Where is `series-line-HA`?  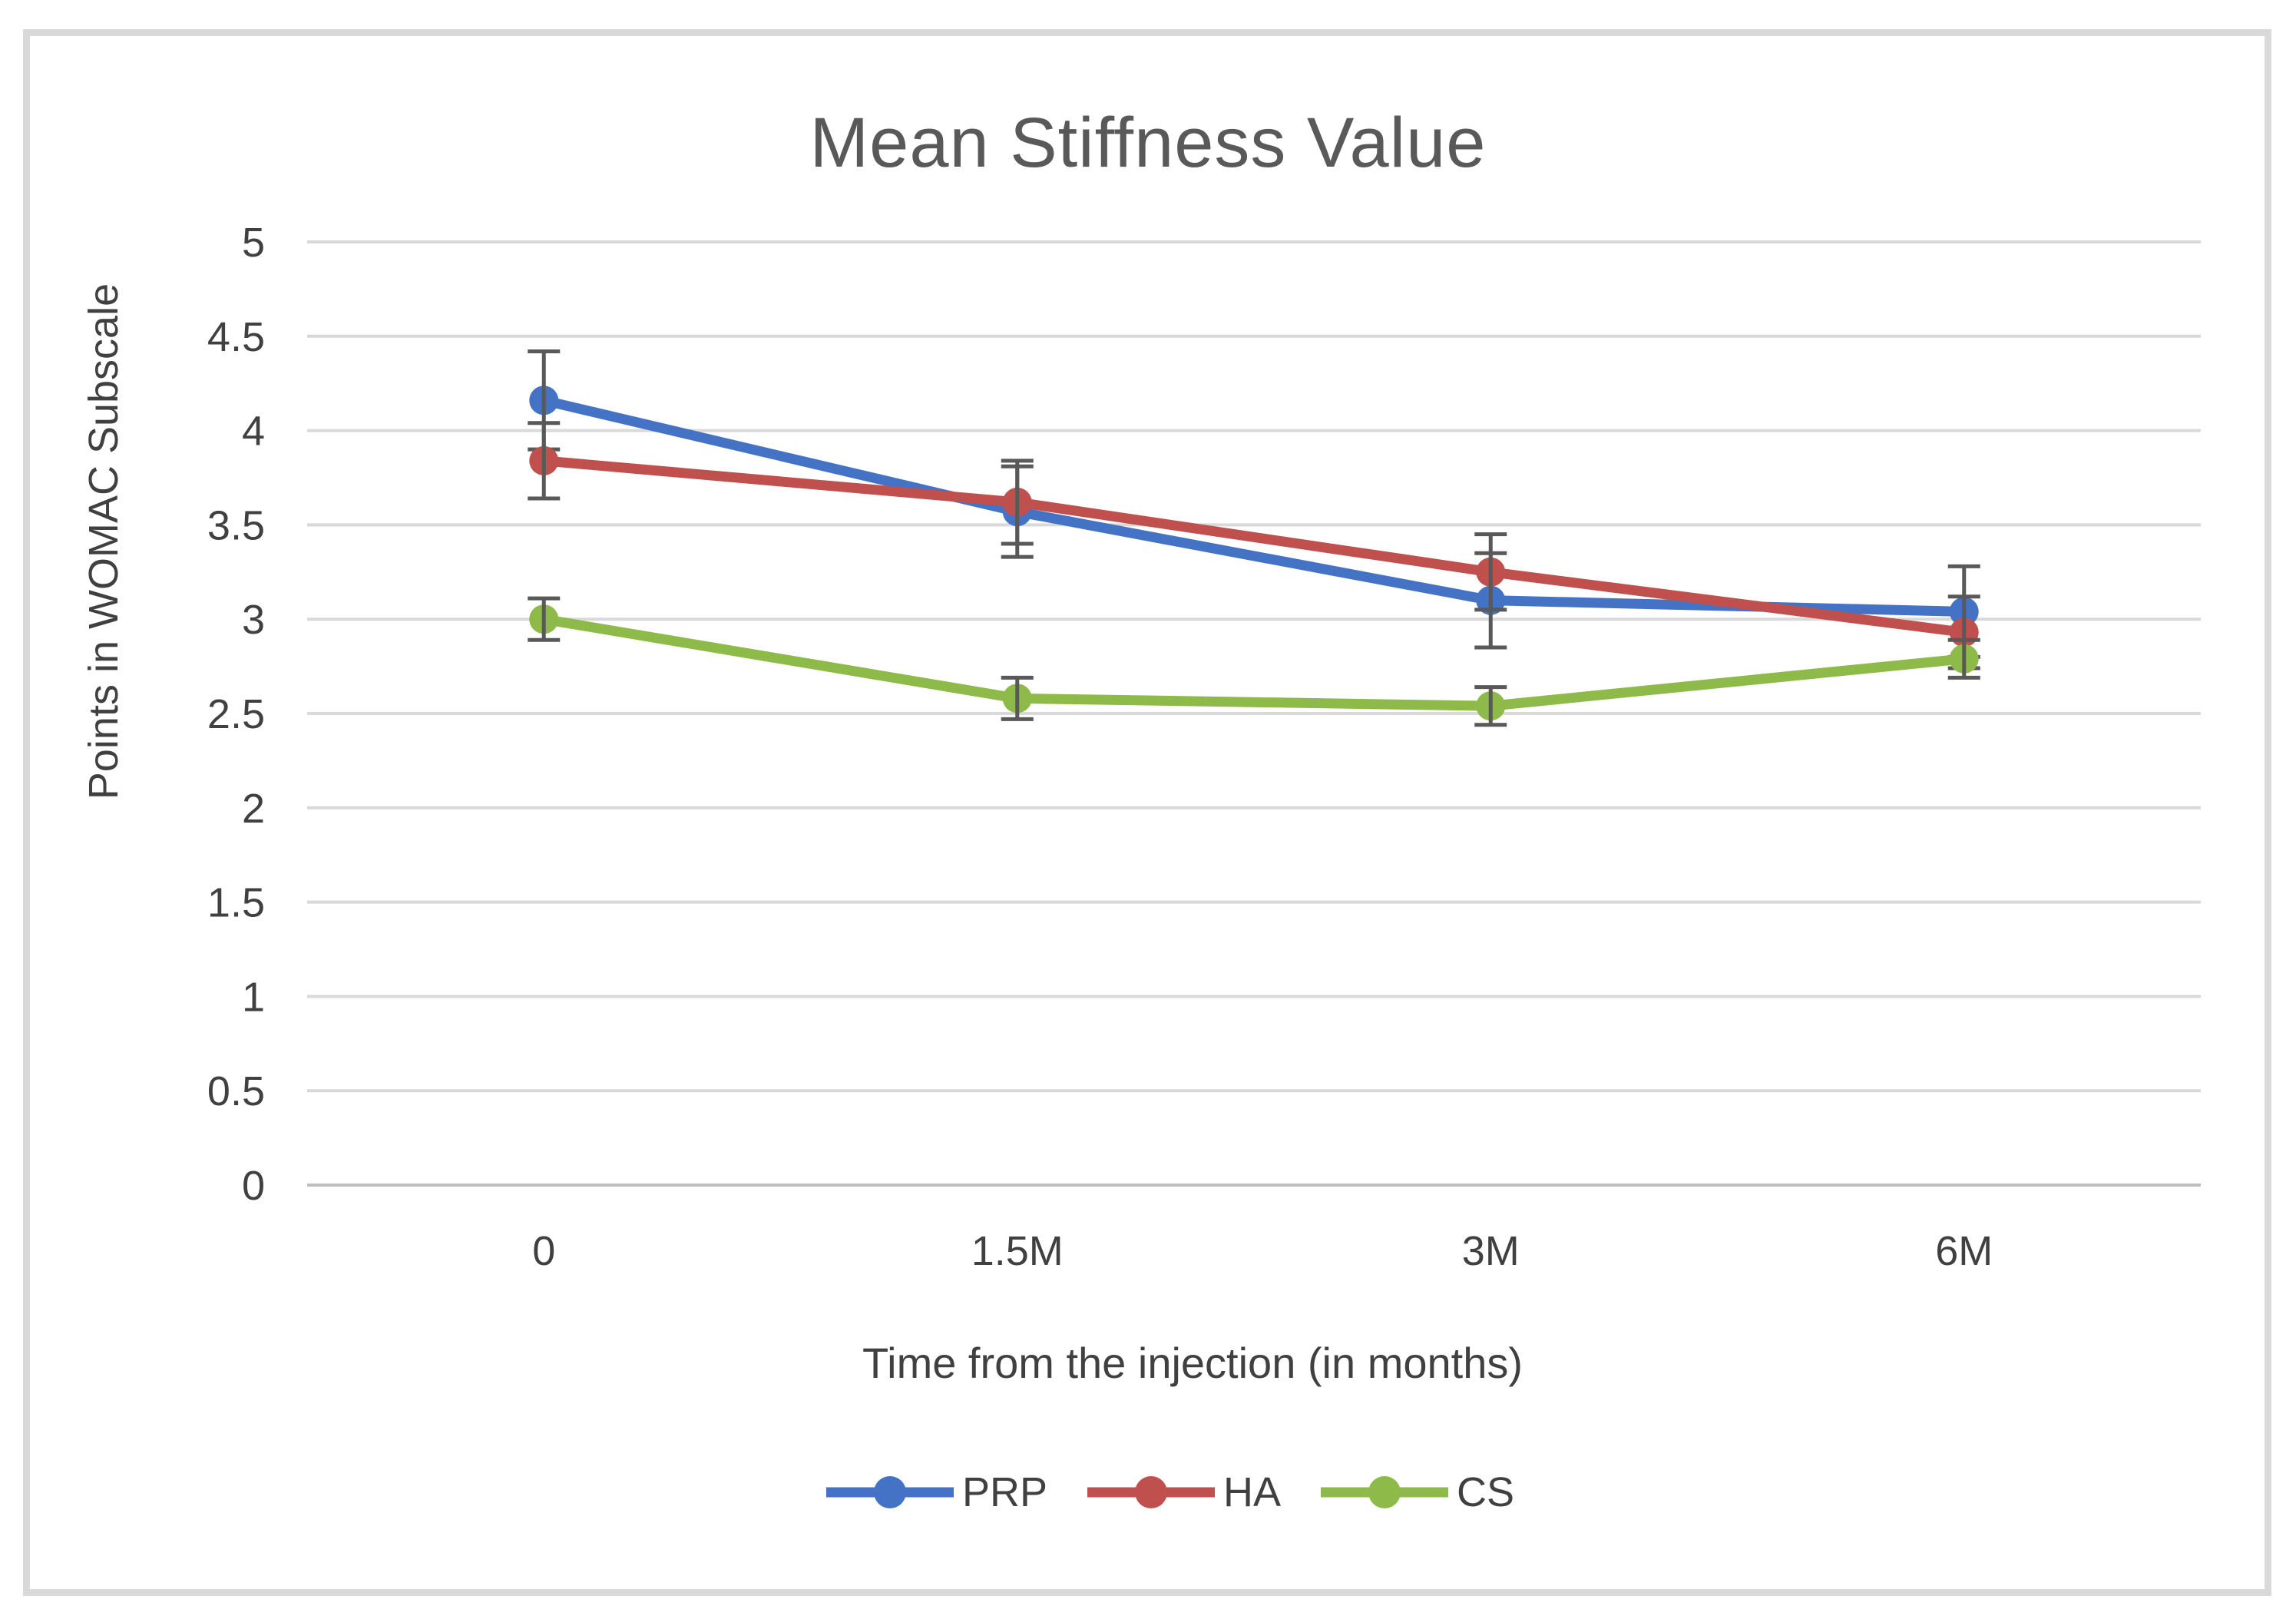
series-line-HA is located at coordinates (1254, 546).